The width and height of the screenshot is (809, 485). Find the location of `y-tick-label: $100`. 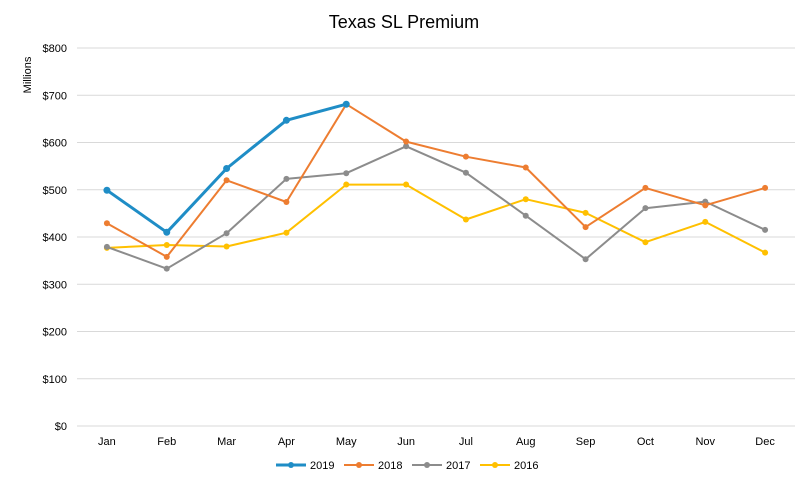

y-tick-label: $100 is located at coordinates (55, 380).